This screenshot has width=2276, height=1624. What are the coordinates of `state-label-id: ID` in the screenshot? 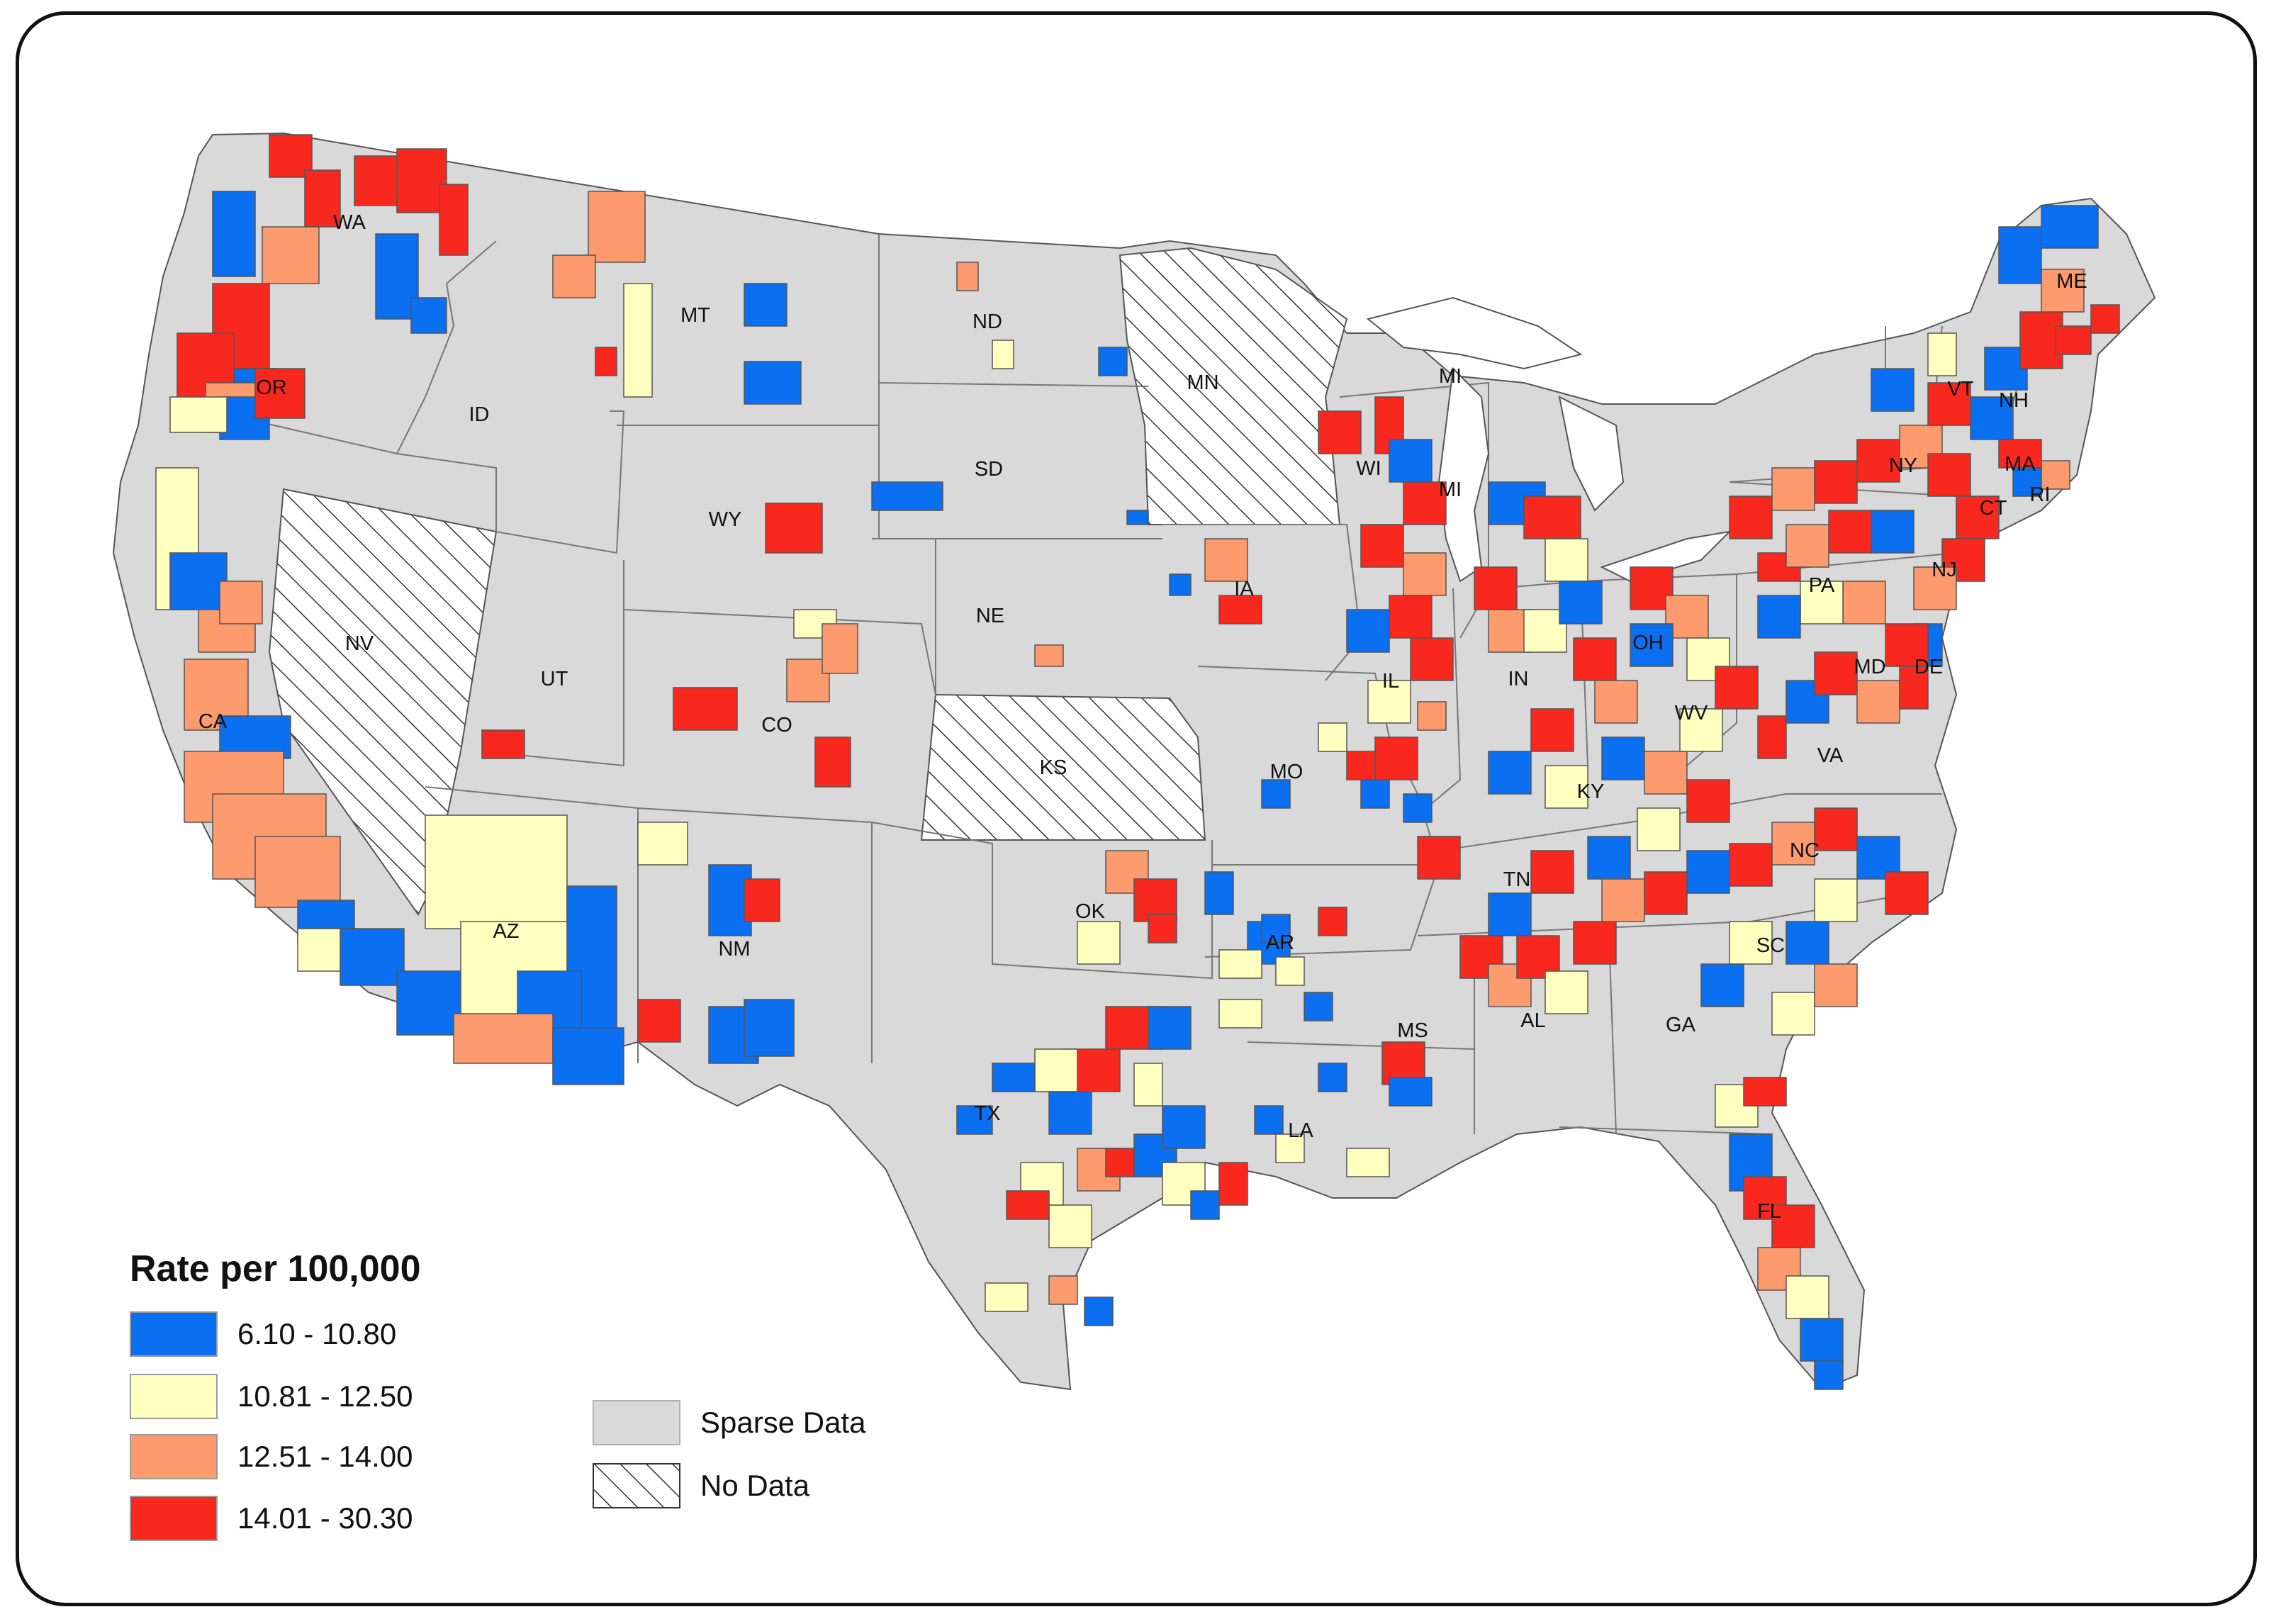 It's located at (479, 414).